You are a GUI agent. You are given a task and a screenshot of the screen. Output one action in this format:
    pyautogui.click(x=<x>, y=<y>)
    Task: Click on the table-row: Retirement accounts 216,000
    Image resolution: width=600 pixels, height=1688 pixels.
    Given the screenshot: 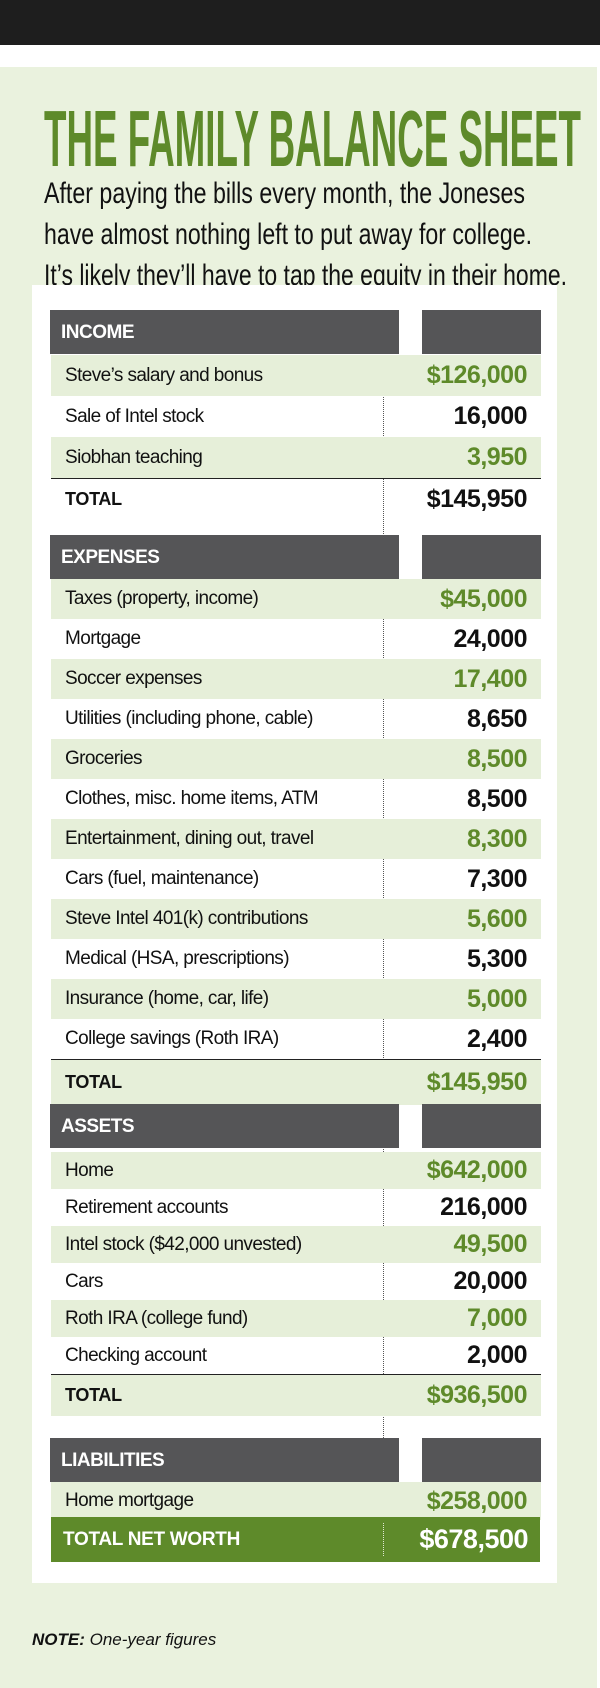 What is the action you would take?
    pyautogui.click(x=296, y=1207)
    